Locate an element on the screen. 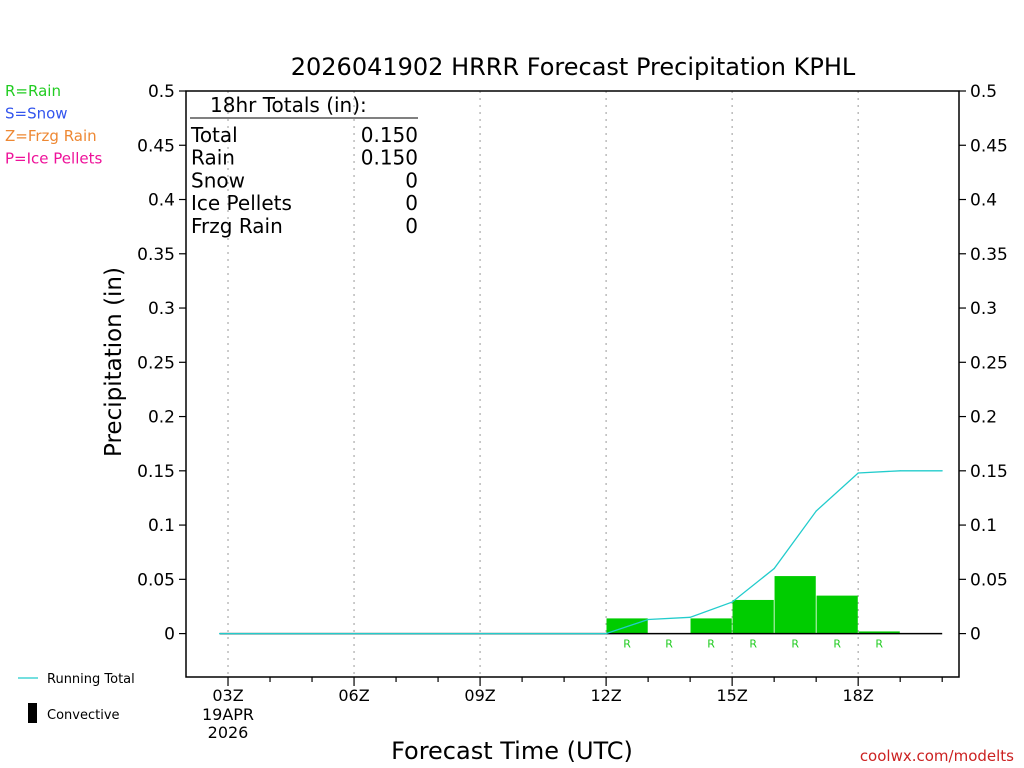 The image size is (1024, 768). ytick-label-left-8: 0.4 is located at coordinates (161, 201).